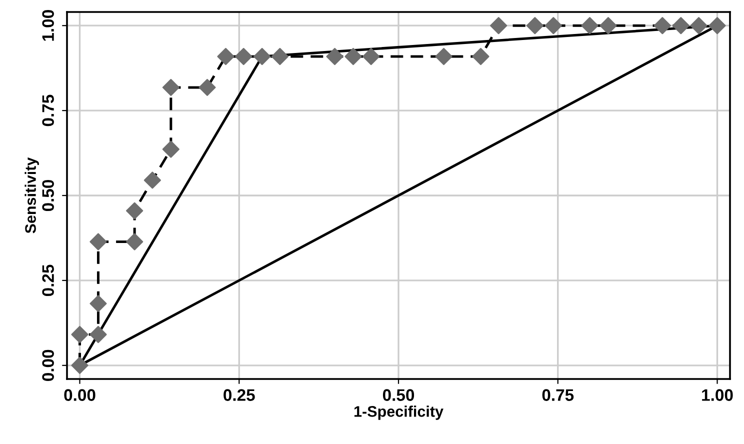 The height and width of the screenshot is (444, 744). I want to click on x-tick-label: 0.75, so click(558, 395).